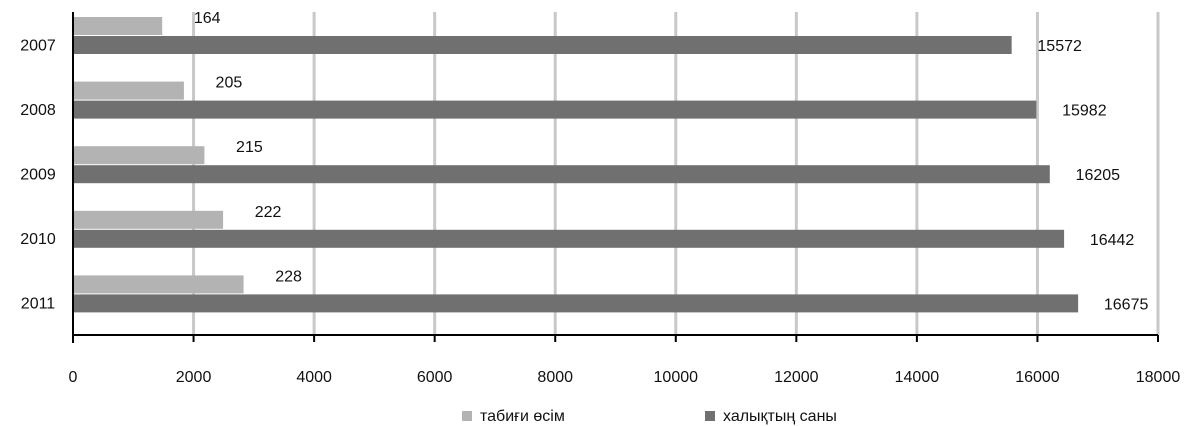 This screenshot has height=426, width=1184. I want to click on x-tick-label-8000: 8000, so click(555, 377).